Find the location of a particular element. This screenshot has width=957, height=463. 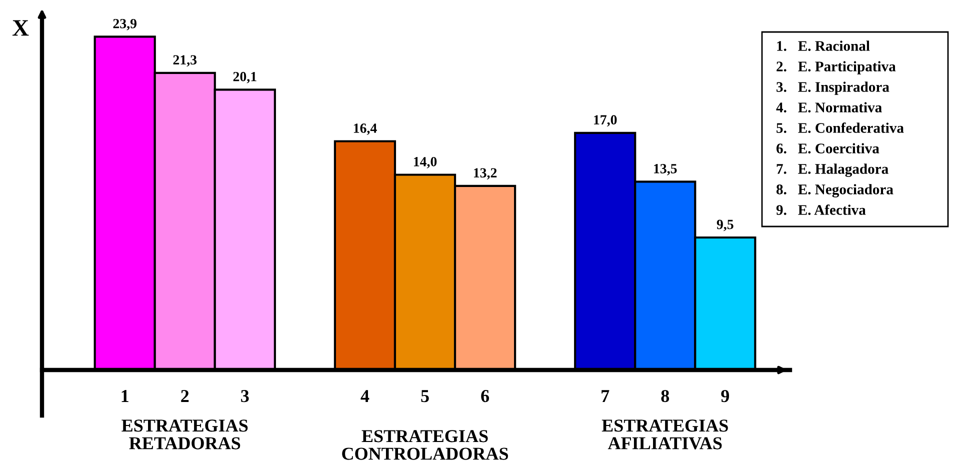

x-tick-label: 7 is located at coordinates (606, 396).